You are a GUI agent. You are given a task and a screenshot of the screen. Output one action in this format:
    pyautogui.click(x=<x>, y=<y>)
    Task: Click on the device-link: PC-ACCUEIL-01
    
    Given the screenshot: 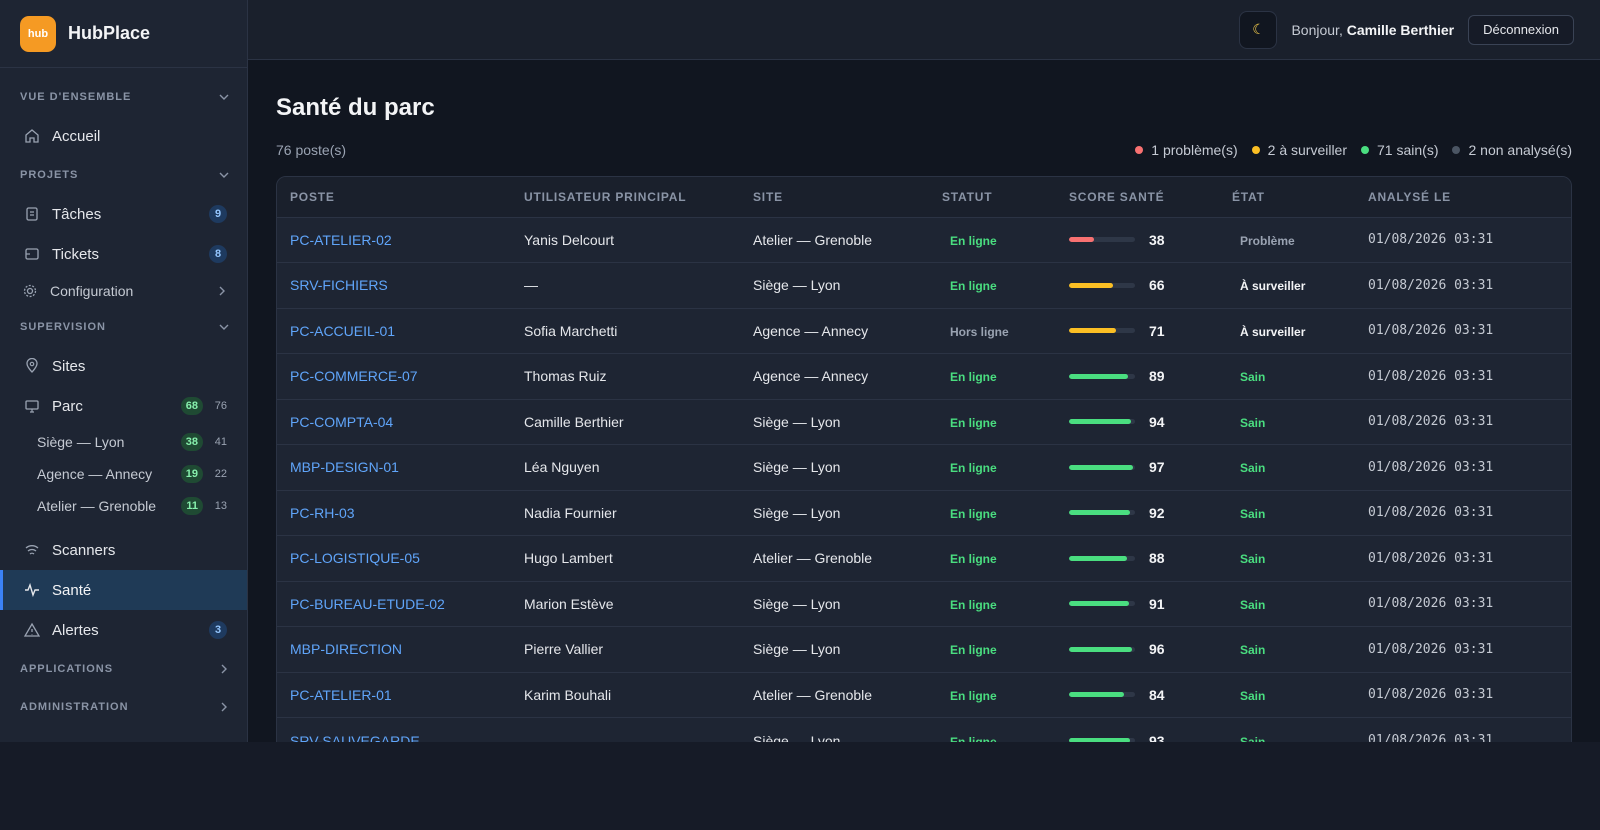 What is the action you would take?
    pyautogui.click(x=394, y=330)
    